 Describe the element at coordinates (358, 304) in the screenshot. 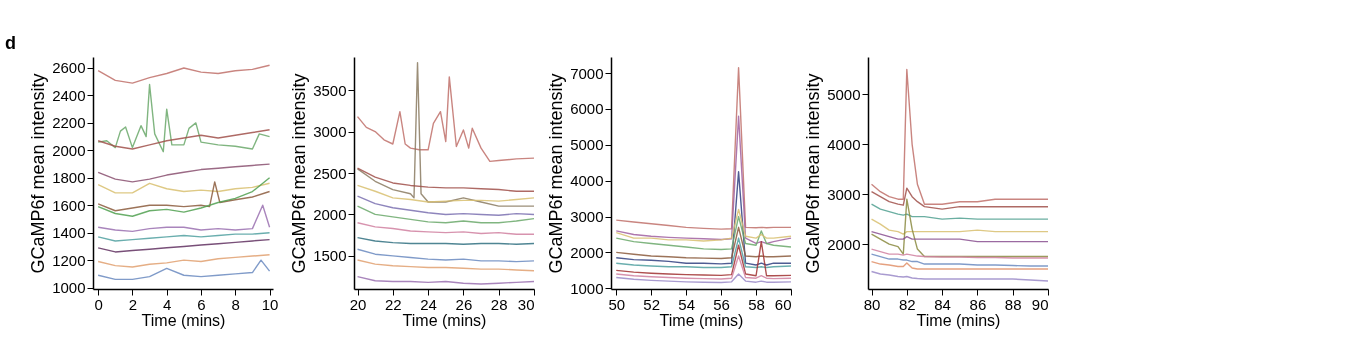

I see `x-tick-label: 20` at that location.